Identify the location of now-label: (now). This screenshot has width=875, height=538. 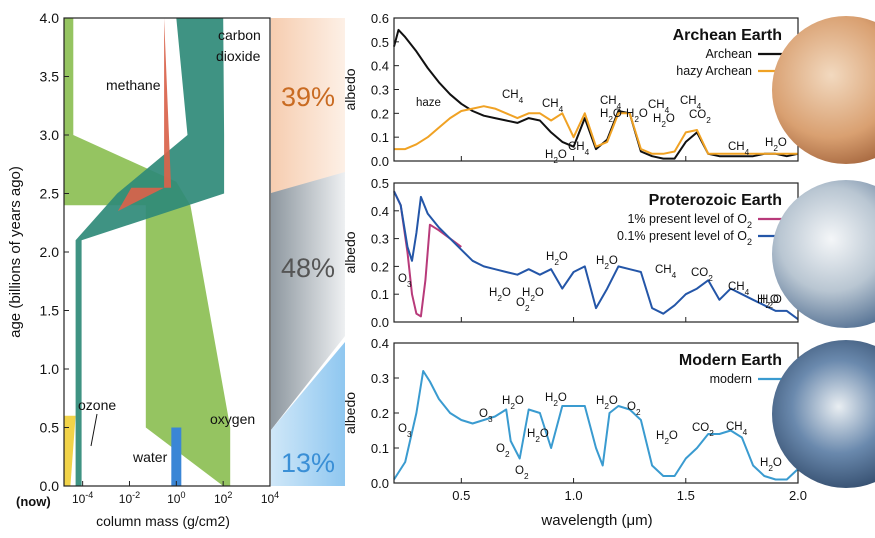
(33, 501).